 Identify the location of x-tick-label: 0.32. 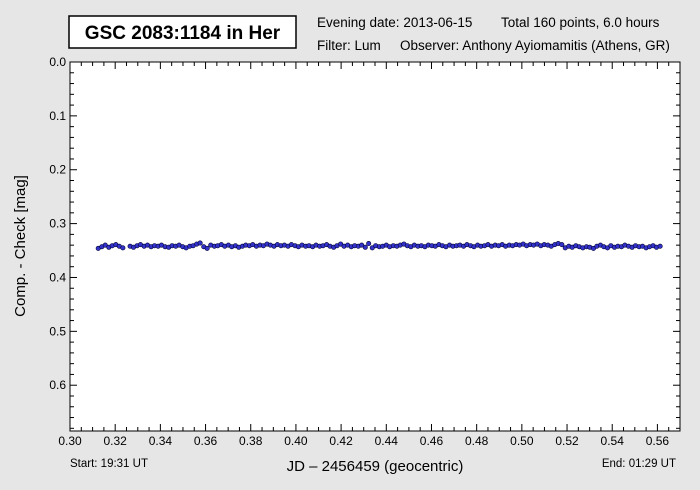
(116, 441).